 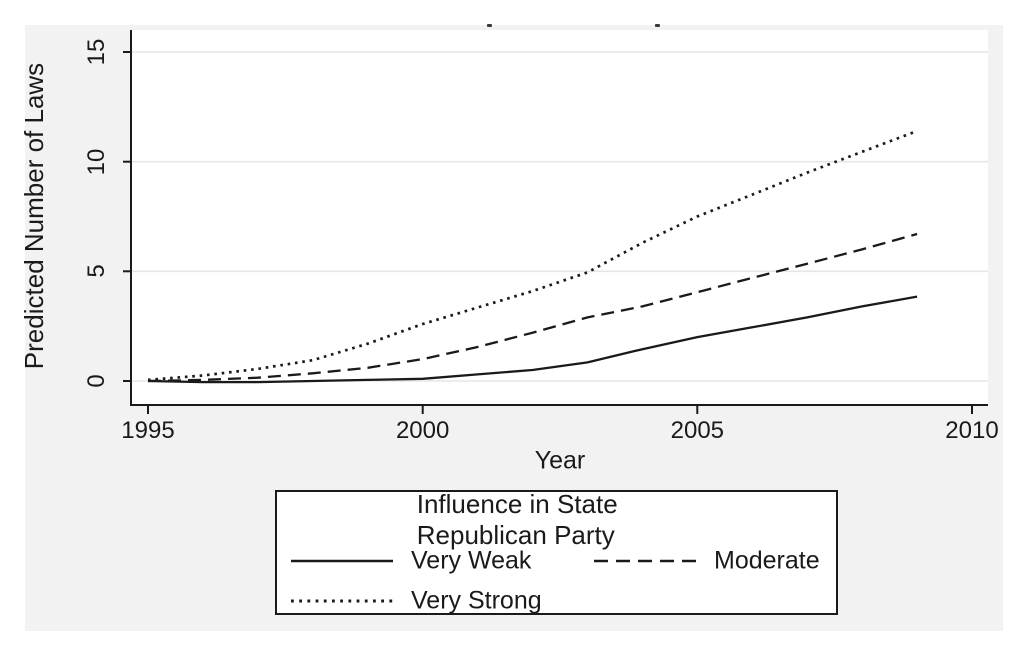 I want to click on y-axis-title: Predicted Number of Laws, so click(x=34, y=216).